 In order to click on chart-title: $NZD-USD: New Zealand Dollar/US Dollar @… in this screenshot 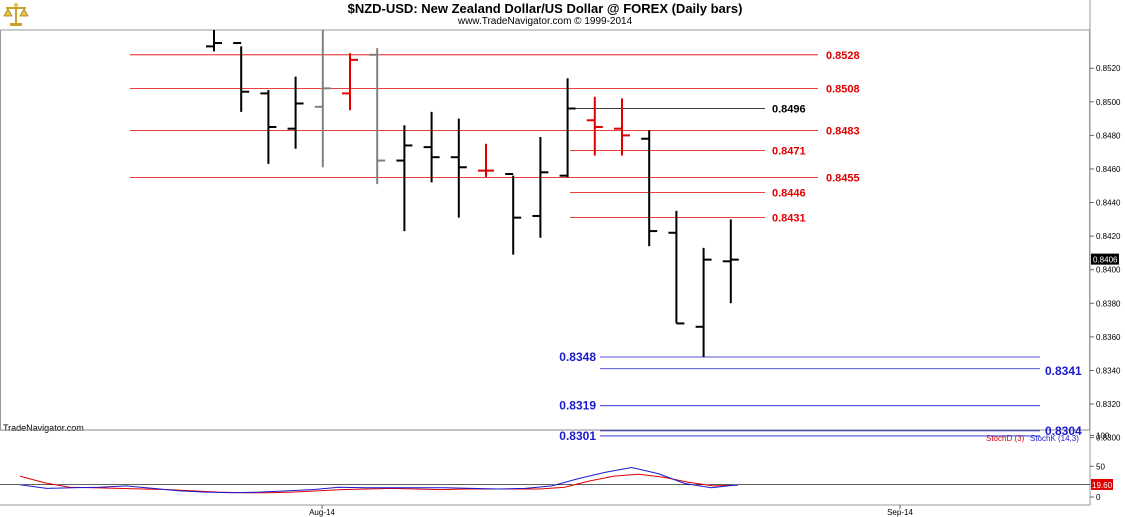, I will do `click(545, 8)`.